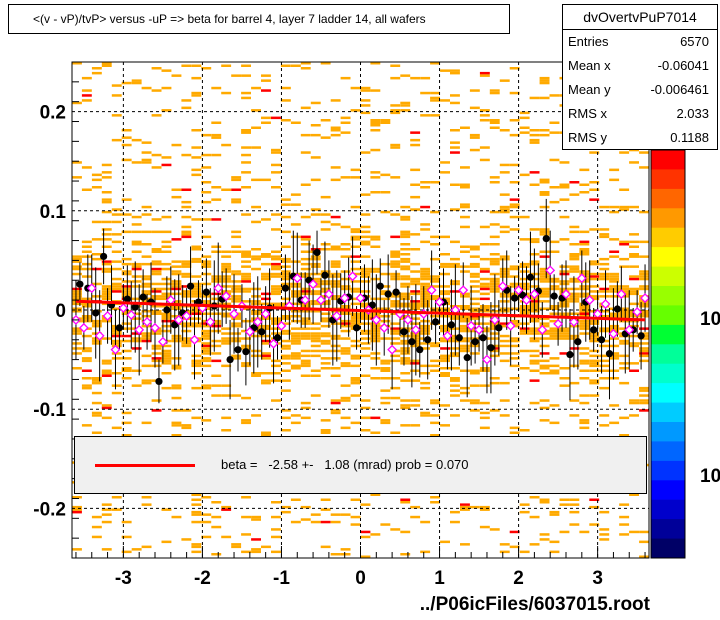 The width and height of the screenshot is (720, 620). What do you see at coordinates (689, 137) in the screenshot?
I see `stats-value: 0.1188` at bounding box center [689, 137].